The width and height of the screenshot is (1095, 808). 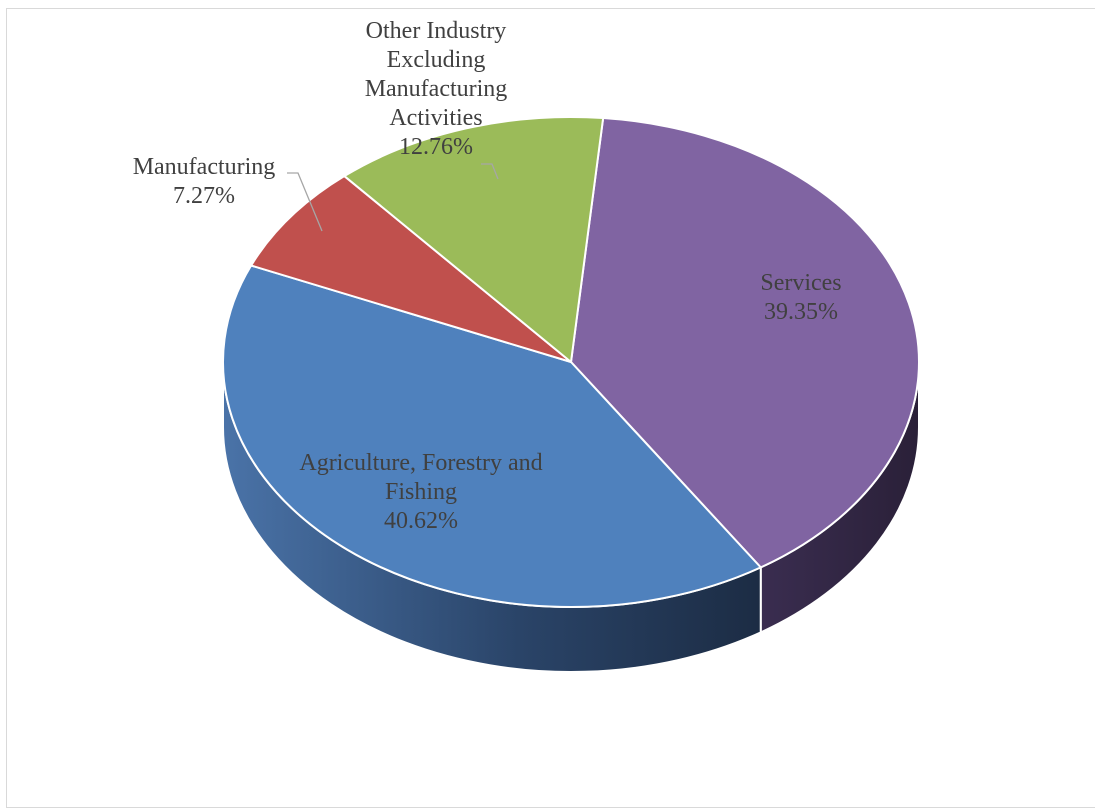 I want to click on data-label-agriculture-forestry-and-fishing: Agriculture, Forestry and Fishing 40.62%, so click(x=420, y=492).